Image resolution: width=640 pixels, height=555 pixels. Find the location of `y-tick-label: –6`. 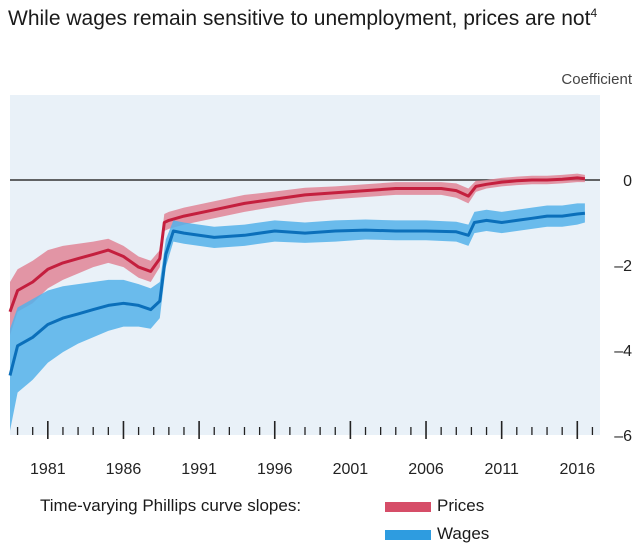

y-tick-label: –6 is located at coordinates (623, 436).